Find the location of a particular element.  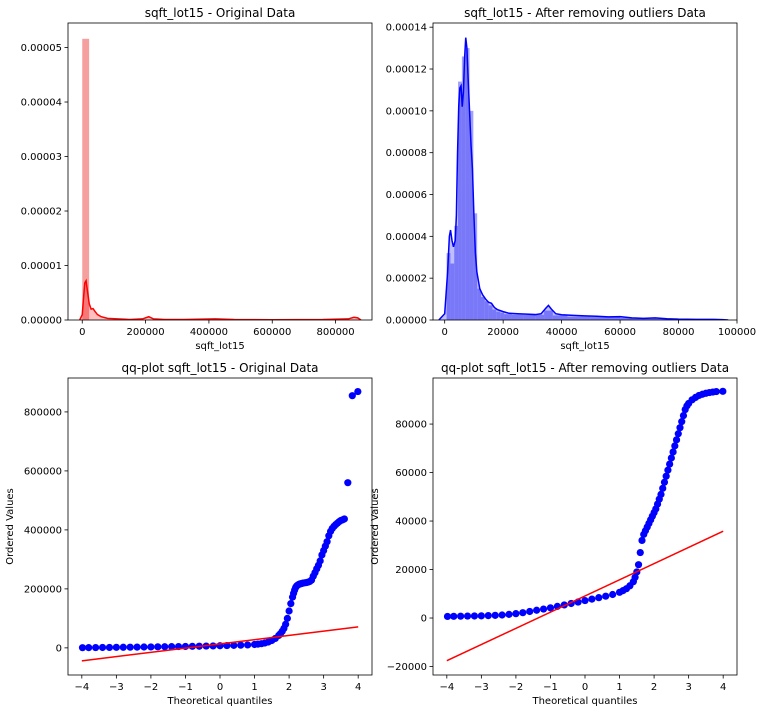

x-tick-label: 800000 is located at coordinates (335, 332).